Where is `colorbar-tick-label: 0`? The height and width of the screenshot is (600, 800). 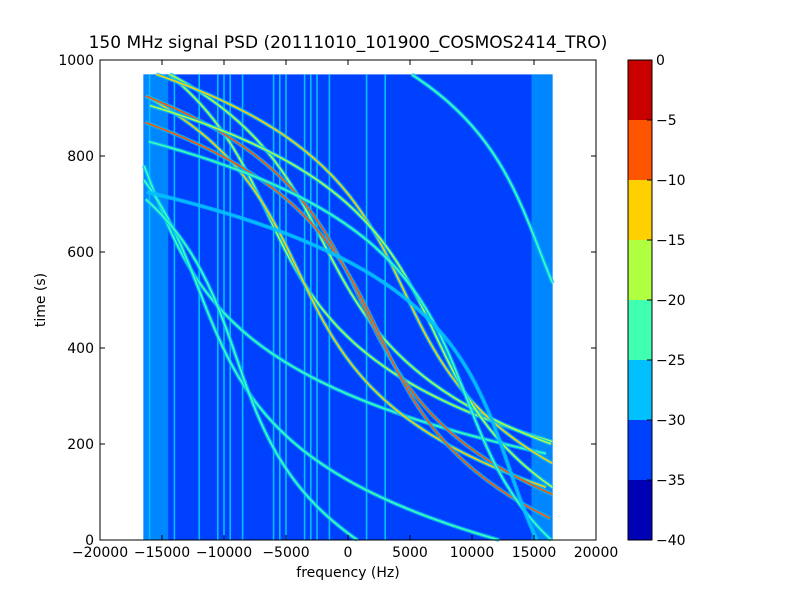 colorbar-tick-label: 0 is located at coordinates (660, 61).